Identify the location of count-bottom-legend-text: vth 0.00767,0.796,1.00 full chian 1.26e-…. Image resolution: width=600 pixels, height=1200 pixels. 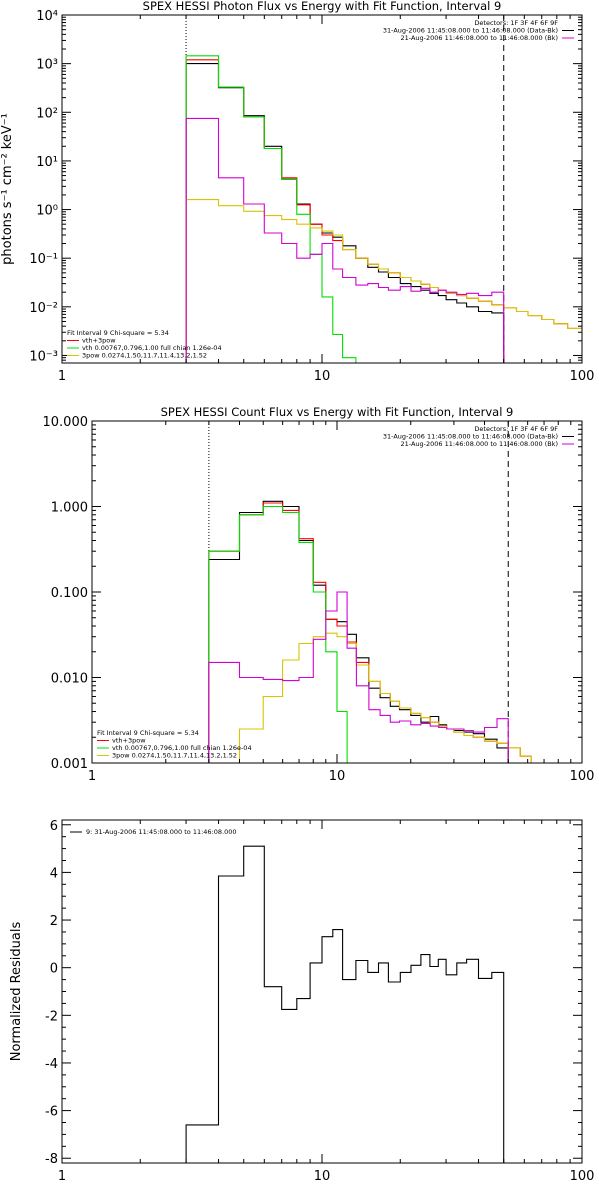
(182, 748).